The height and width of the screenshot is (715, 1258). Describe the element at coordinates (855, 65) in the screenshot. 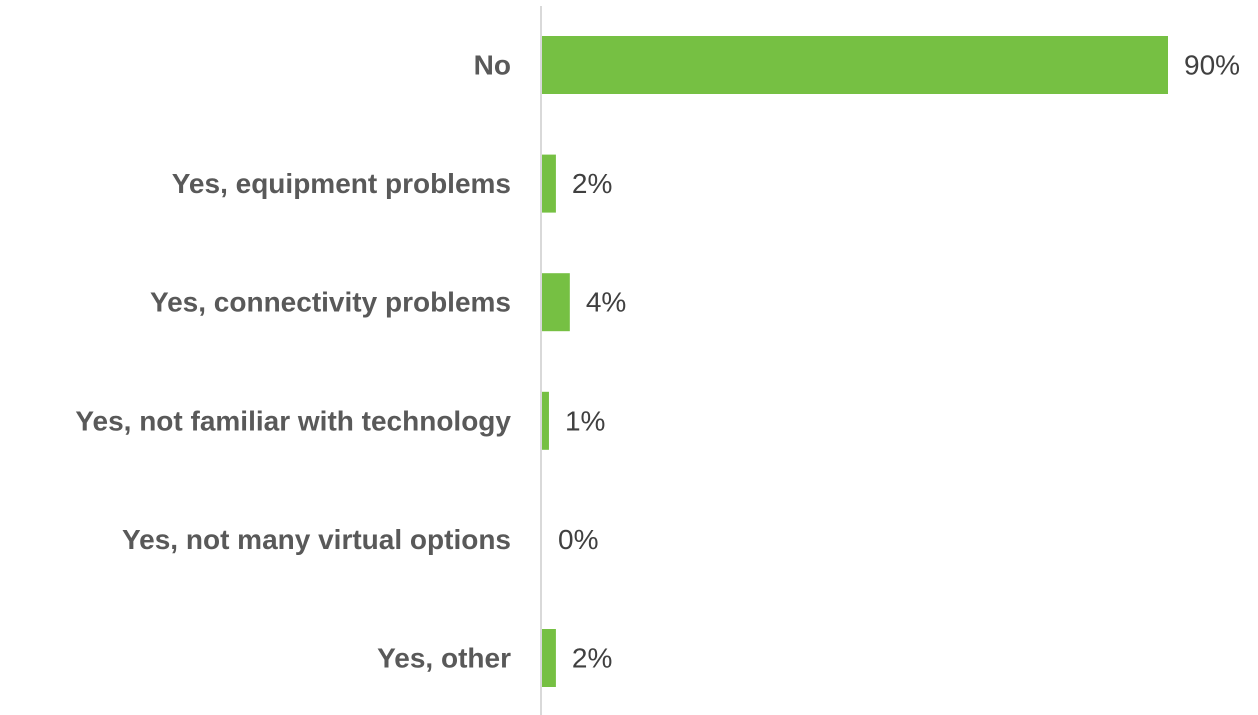

I see `bar-no` at that location.